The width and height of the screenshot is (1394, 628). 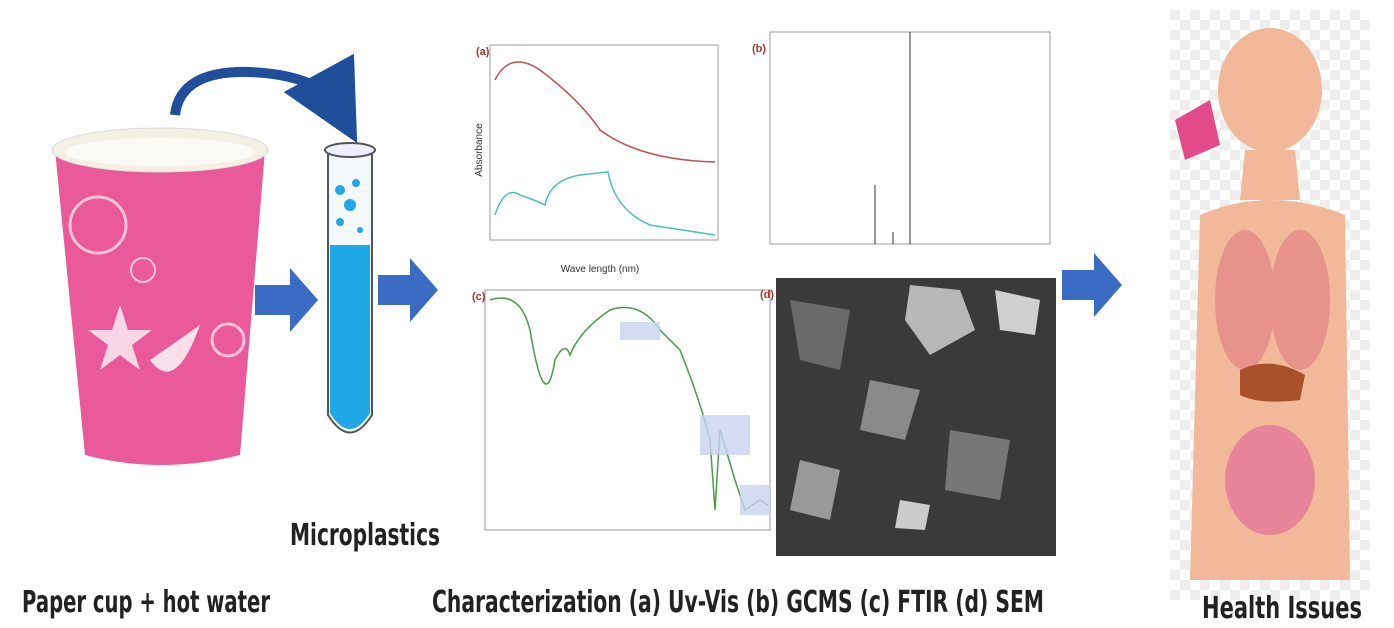 What do you see at coordinates (767, 295) in the screenshot?
I see `panel-tag: (d)` at bounding box center [767, 295].